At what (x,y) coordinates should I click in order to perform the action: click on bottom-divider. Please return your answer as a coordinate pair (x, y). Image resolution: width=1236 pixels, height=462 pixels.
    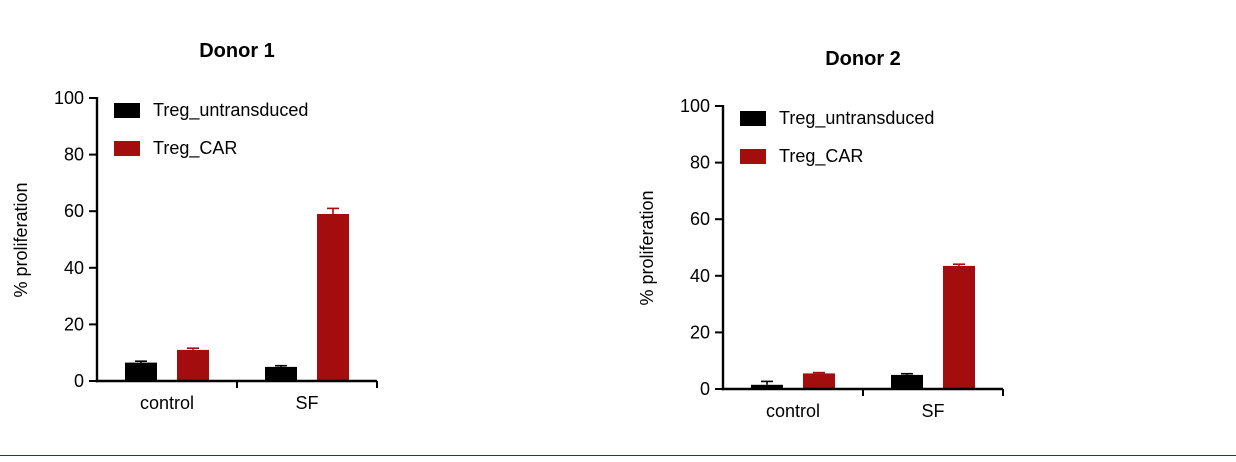
    Looking at the image, I should click on (618, 455).